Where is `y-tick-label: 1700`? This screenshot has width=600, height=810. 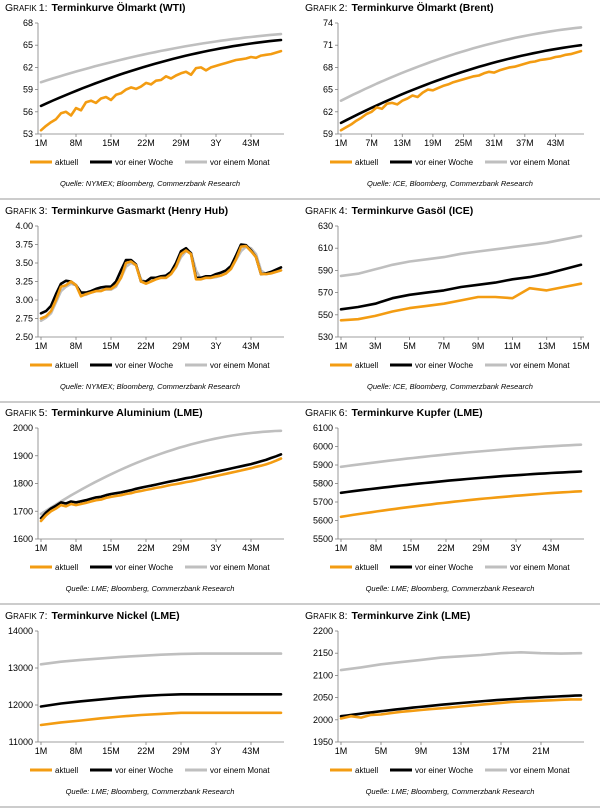 y-tick-label: 1700 is located at coordinates (23, 511).